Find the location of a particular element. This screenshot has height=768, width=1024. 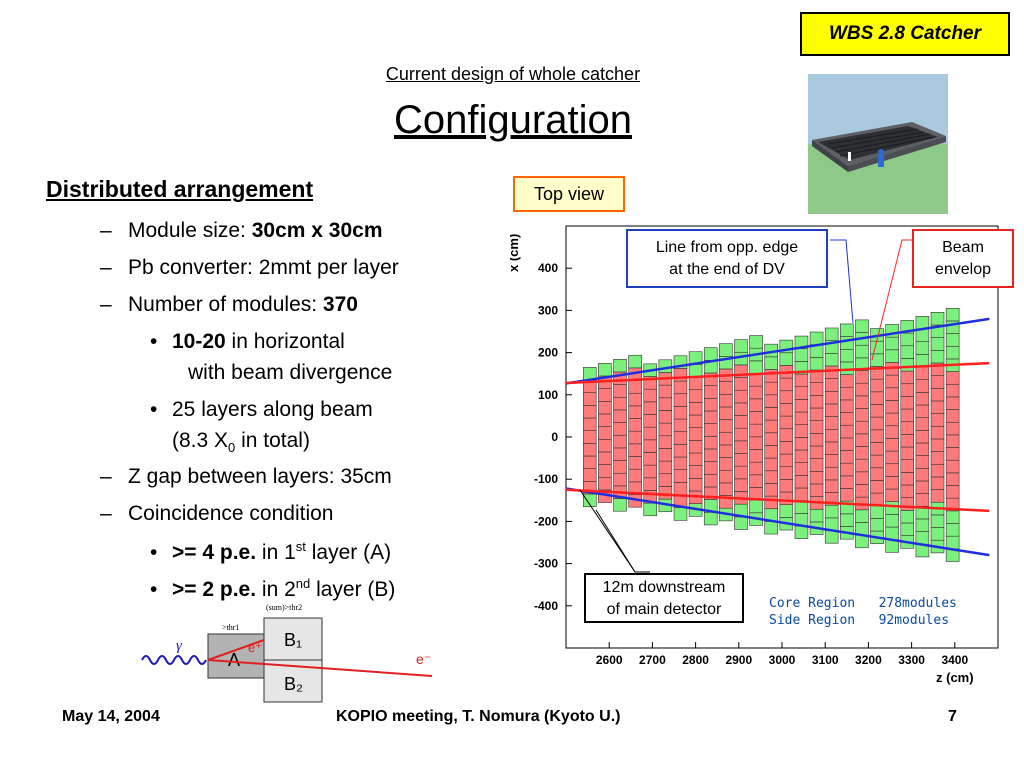

wbs-label: WBS 2.8 Catcher is located at coordinates (905, 33).